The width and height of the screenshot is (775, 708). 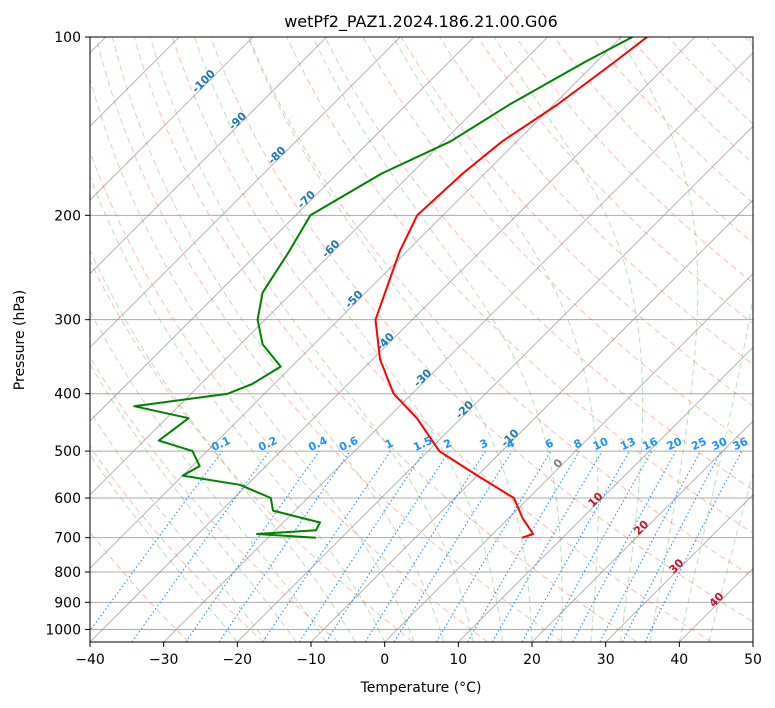 What do you see at coordinates (458, 660) in the screenshot?
I see `x-tick-label: 10` at bounding box center [458, 660].